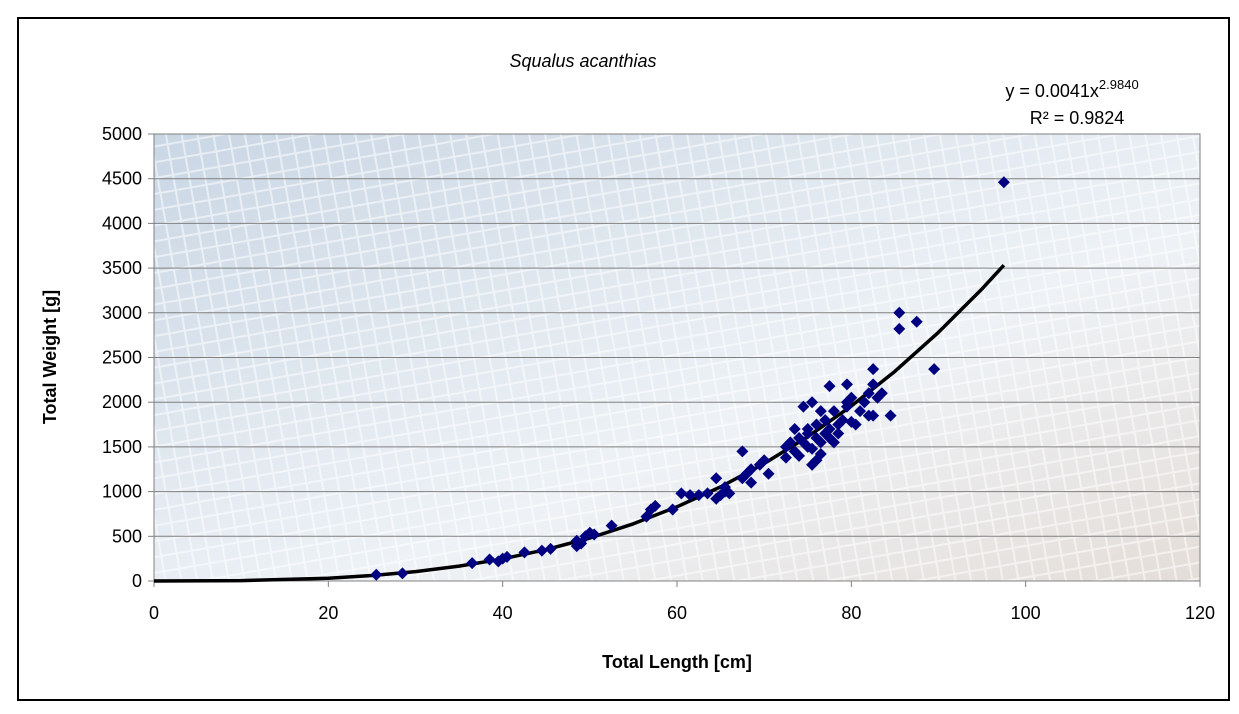 The height and width of the screenshot is (714, 1239). What do you see at coordinates (503, 613) in the screenshot?
I see `x-tick-label: 40` at bounding box center [503, 613].